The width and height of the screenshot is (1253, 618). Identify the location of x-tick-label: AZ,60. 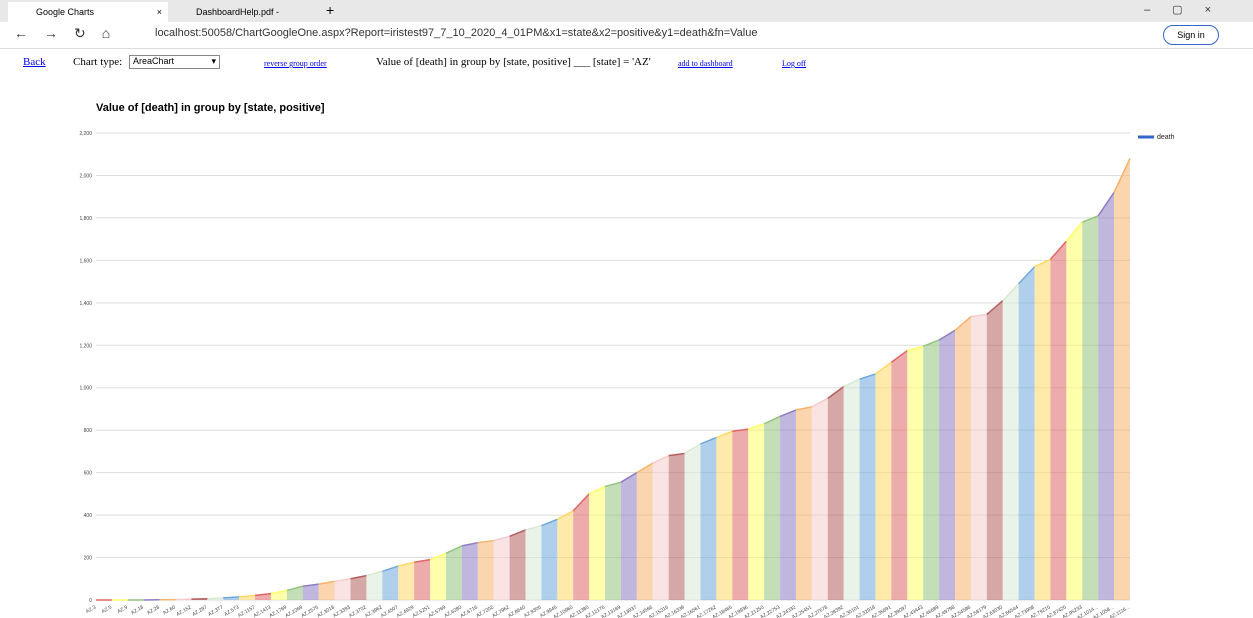
(169, 610).